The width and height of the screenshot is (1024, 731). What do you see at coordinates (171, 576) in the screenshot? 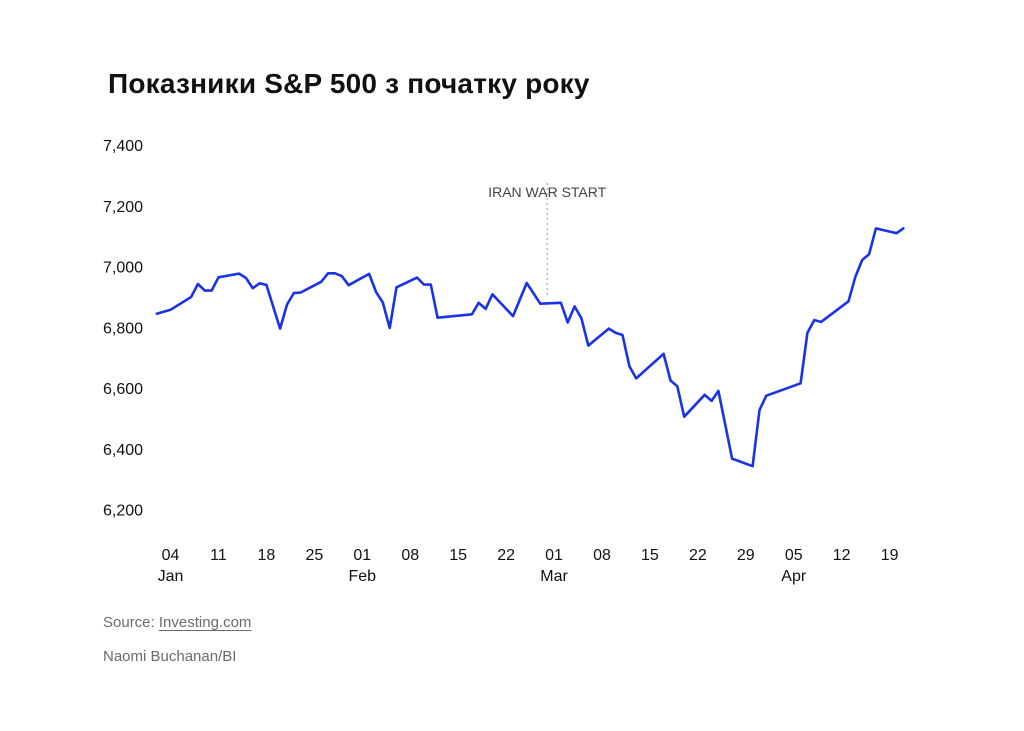
I see `x-month-label: Jan` at bounding box center [171, 576].